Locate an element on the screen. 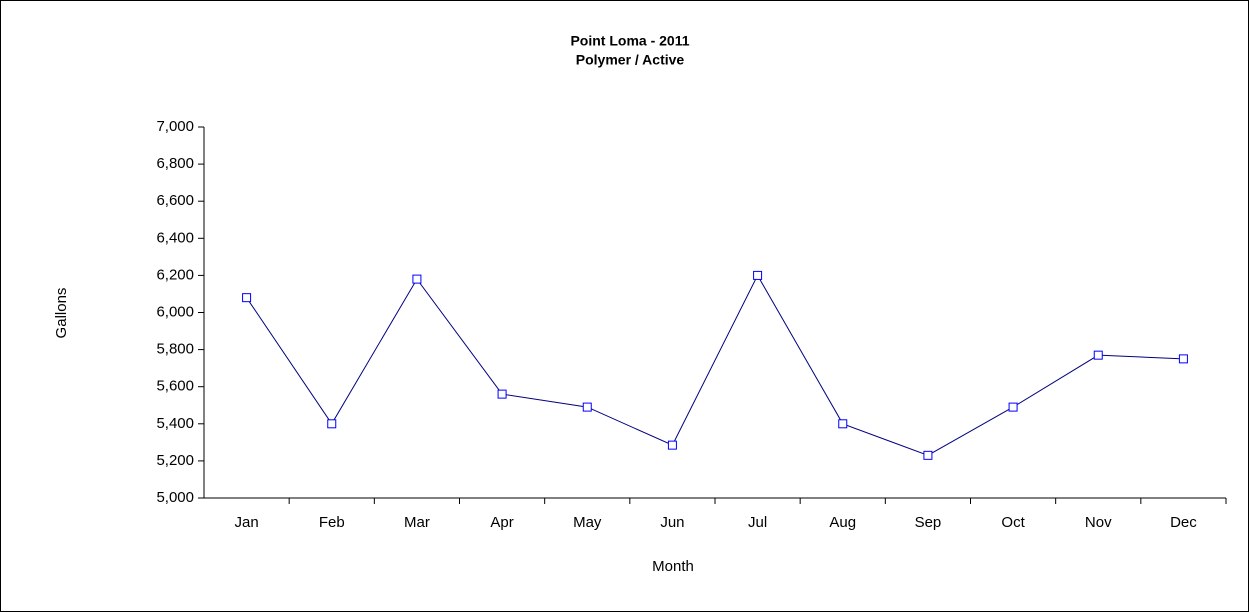  y-tick-label: 7,000 is located at coordinates (175, 126).